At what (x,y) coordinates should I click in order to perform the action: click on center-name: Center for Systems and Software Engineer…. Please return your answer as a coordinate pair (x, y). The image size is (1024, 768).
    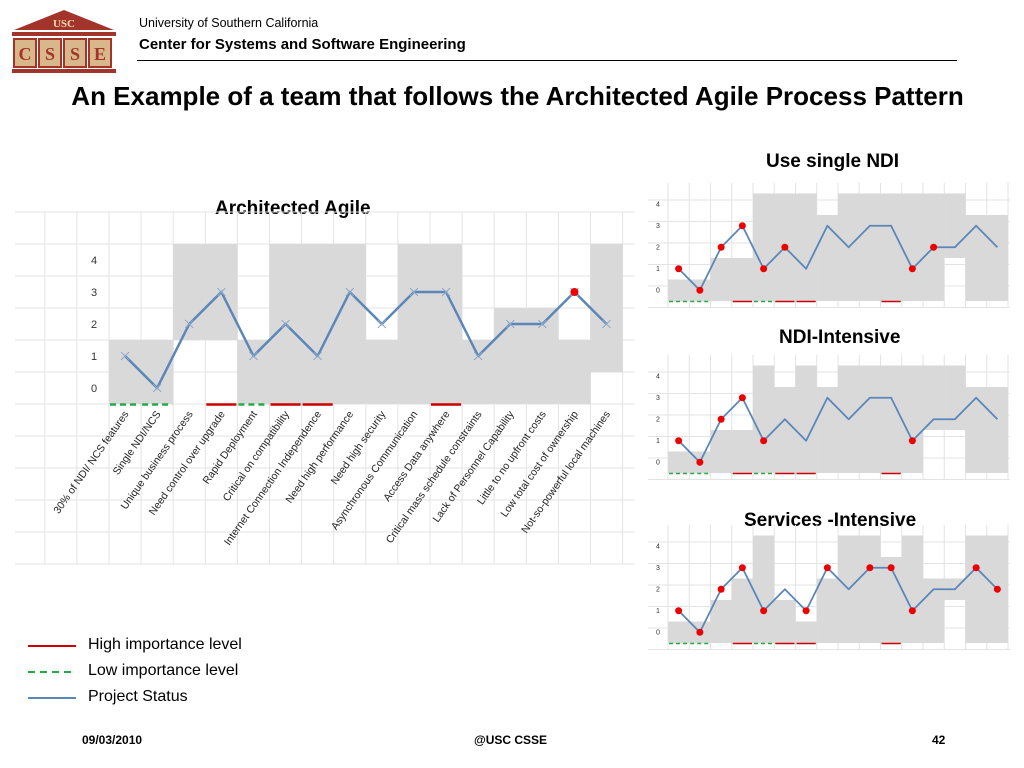
    Looking at the image, I should click on (302, 44).